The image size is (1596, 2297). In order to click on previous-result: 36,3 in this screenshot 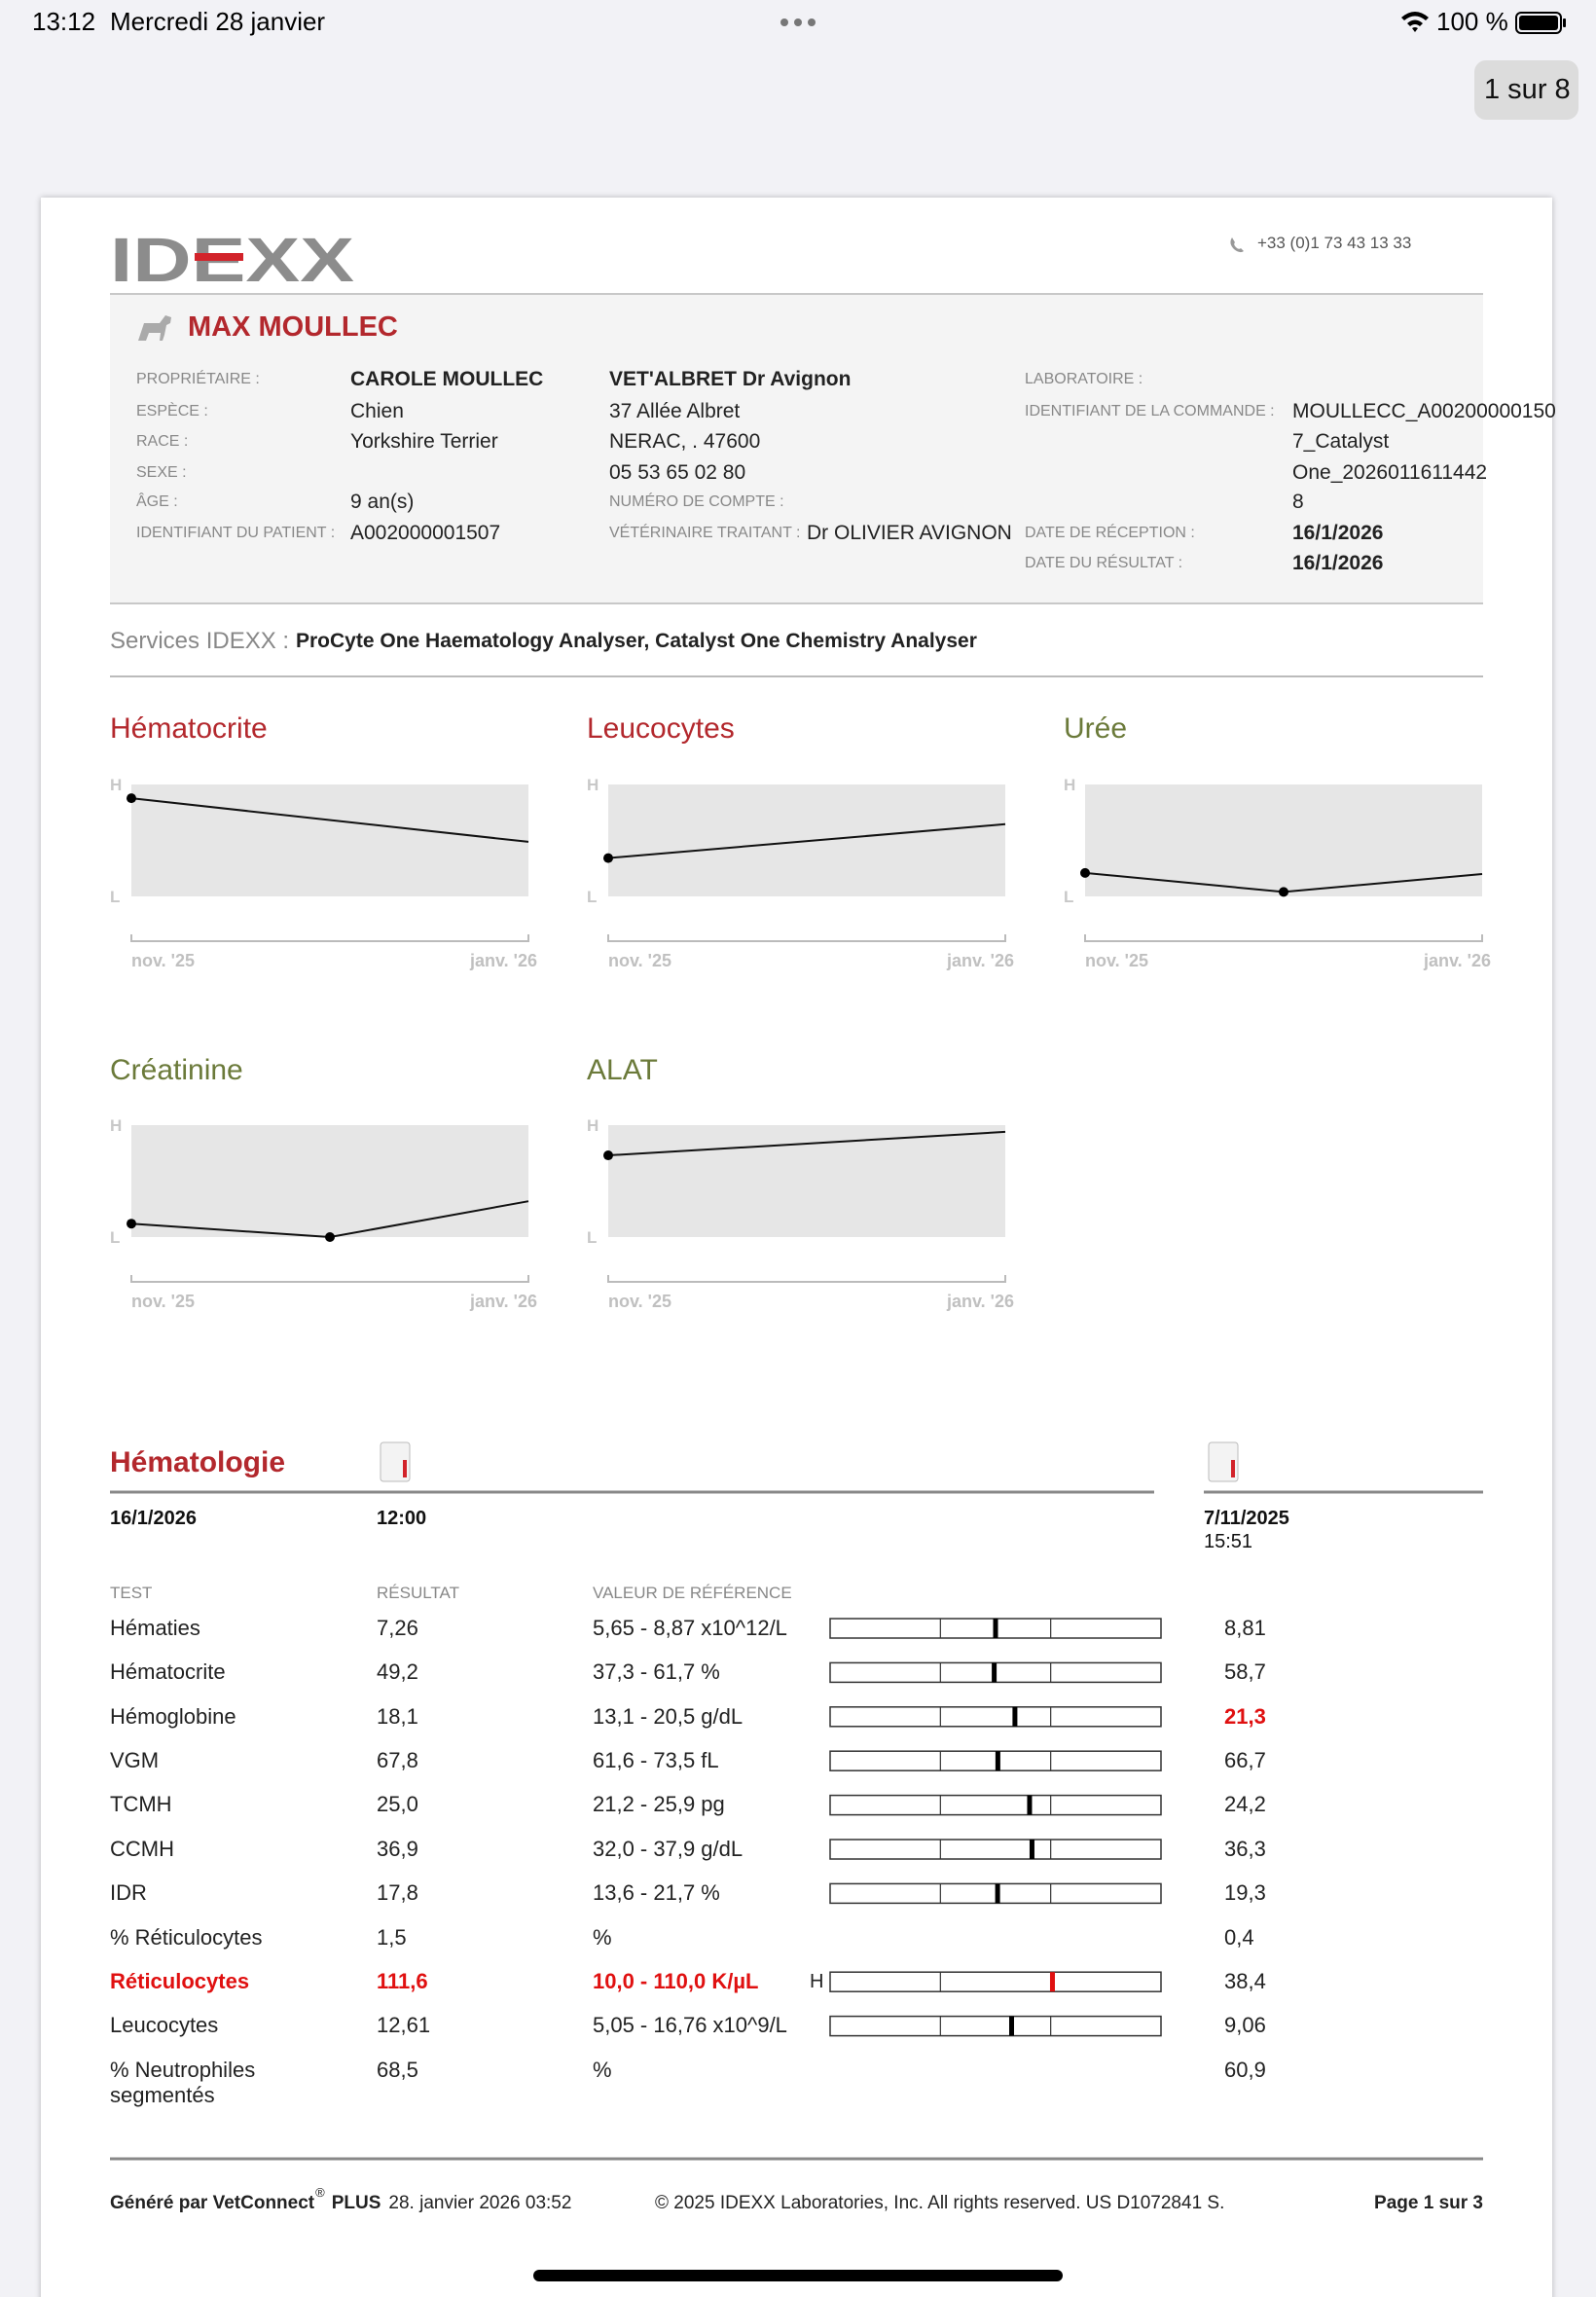, I will do `click(1245, 1848)`.